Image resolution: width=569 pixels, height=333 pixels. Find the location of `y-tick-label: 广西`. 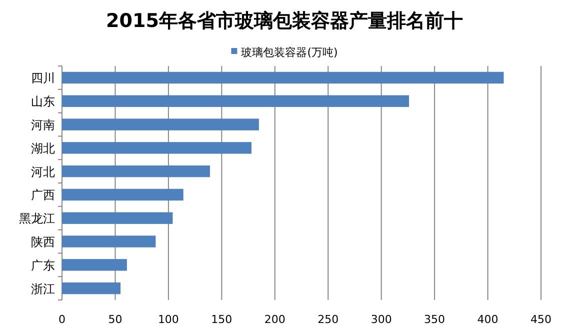

y-tick-label: 广西 is located at coordinates (43, 195).